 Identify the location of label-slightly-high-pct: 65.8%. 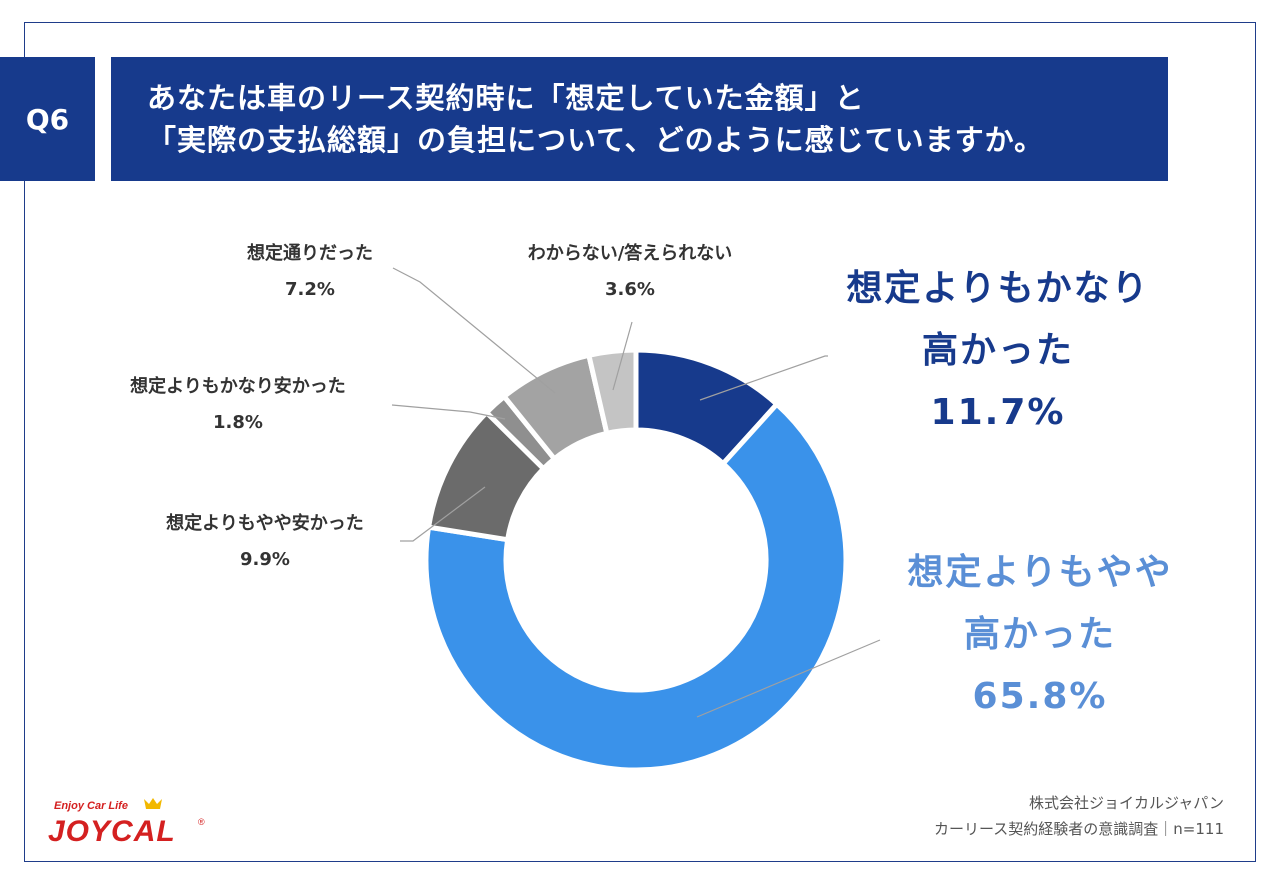
(1040, 696).